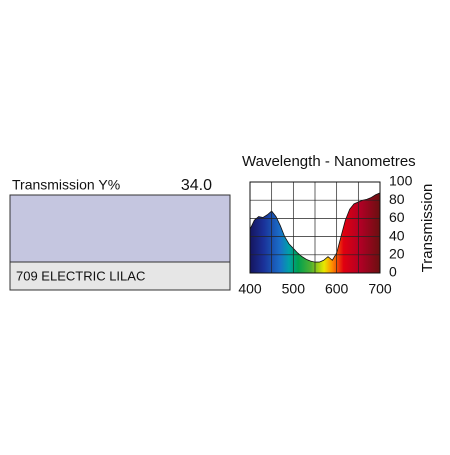  What do you see at coordinates (397, 199) in the screenshot?
I see `y-tick-label: 80` at bounding box center [397, 199].